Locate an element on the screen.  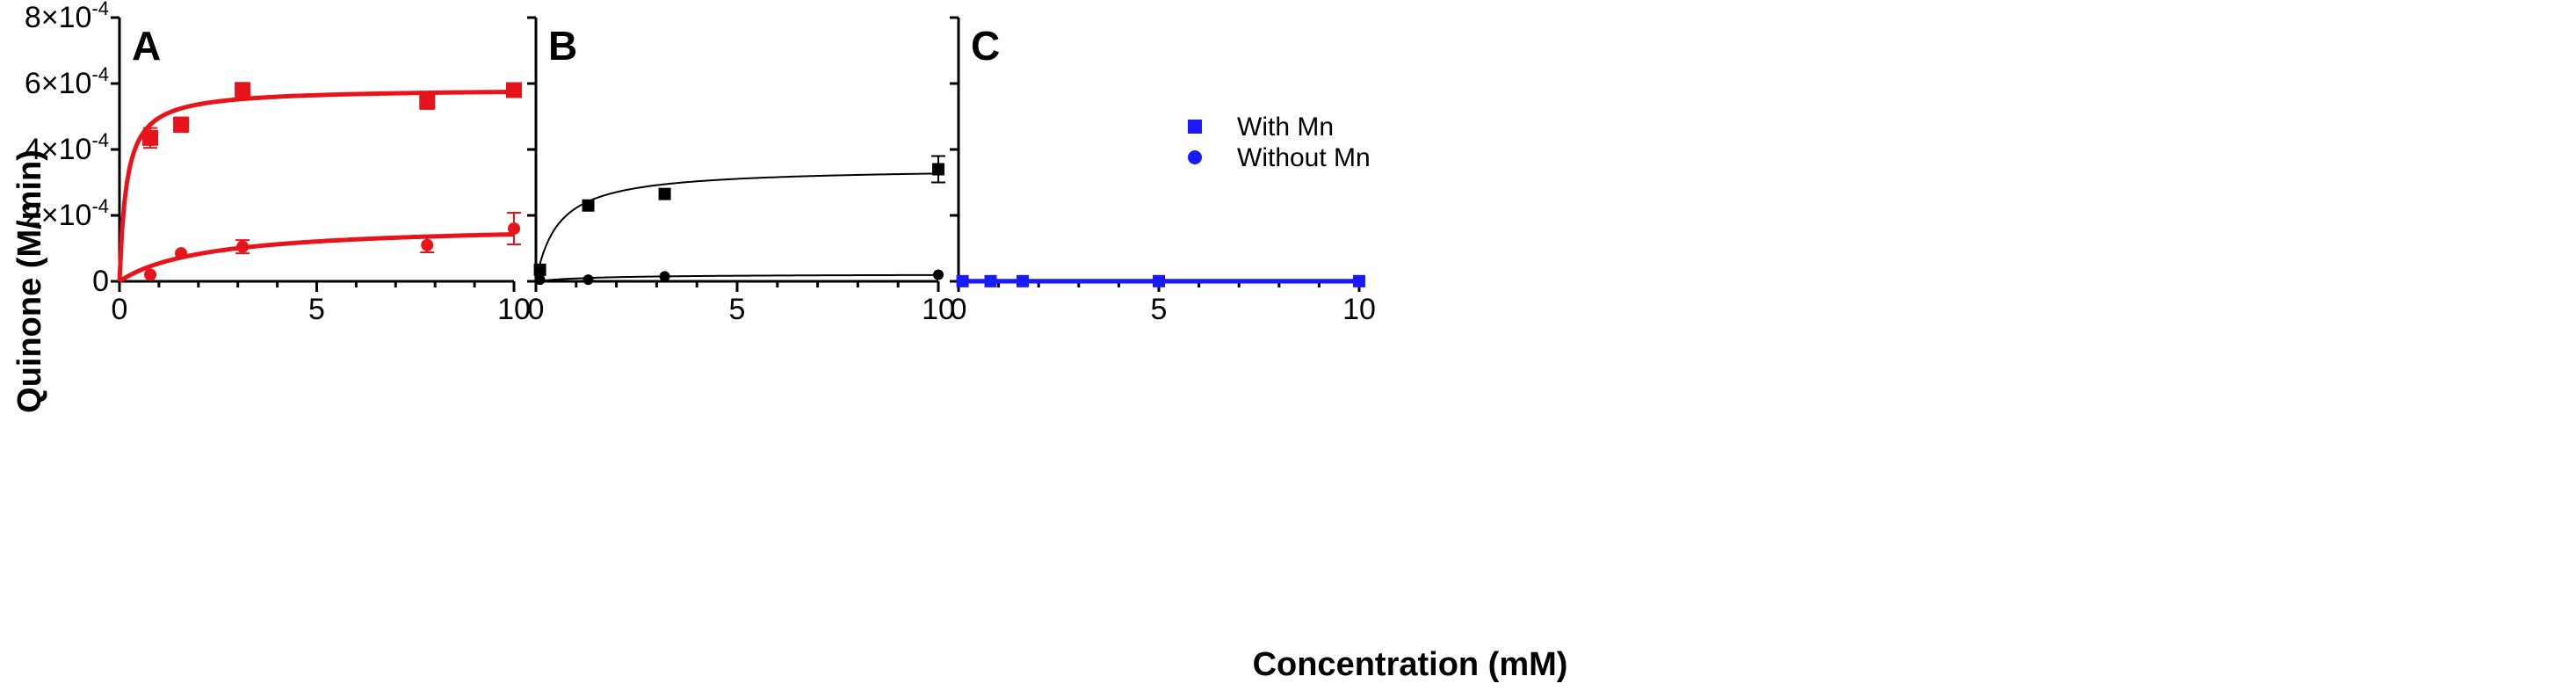
y-tick-label: 4×10⁻⁴ is located at coordinates (67, 147).